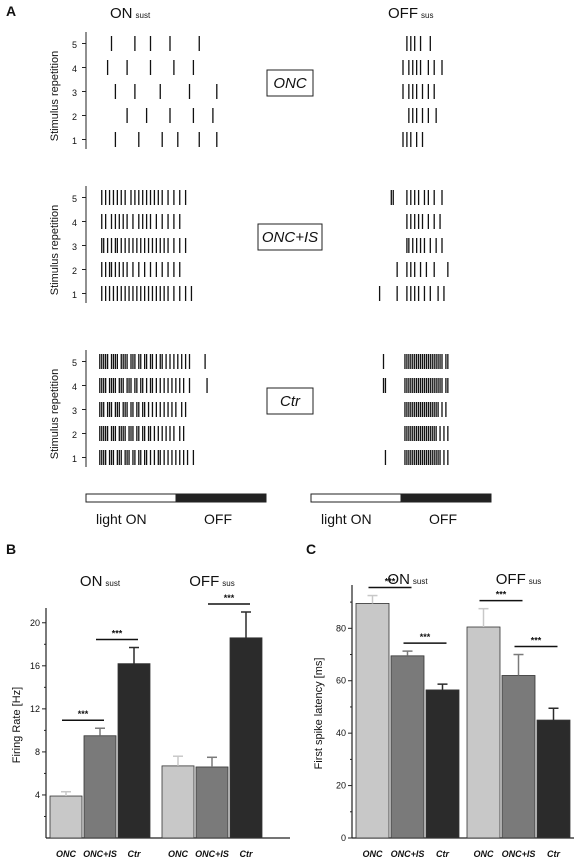 The image size is (580, 868). What do you see at coordinates (403, 13) in the screenshot?
I see `raster-off-title-main: OFF` at bounding box center [403, 13].